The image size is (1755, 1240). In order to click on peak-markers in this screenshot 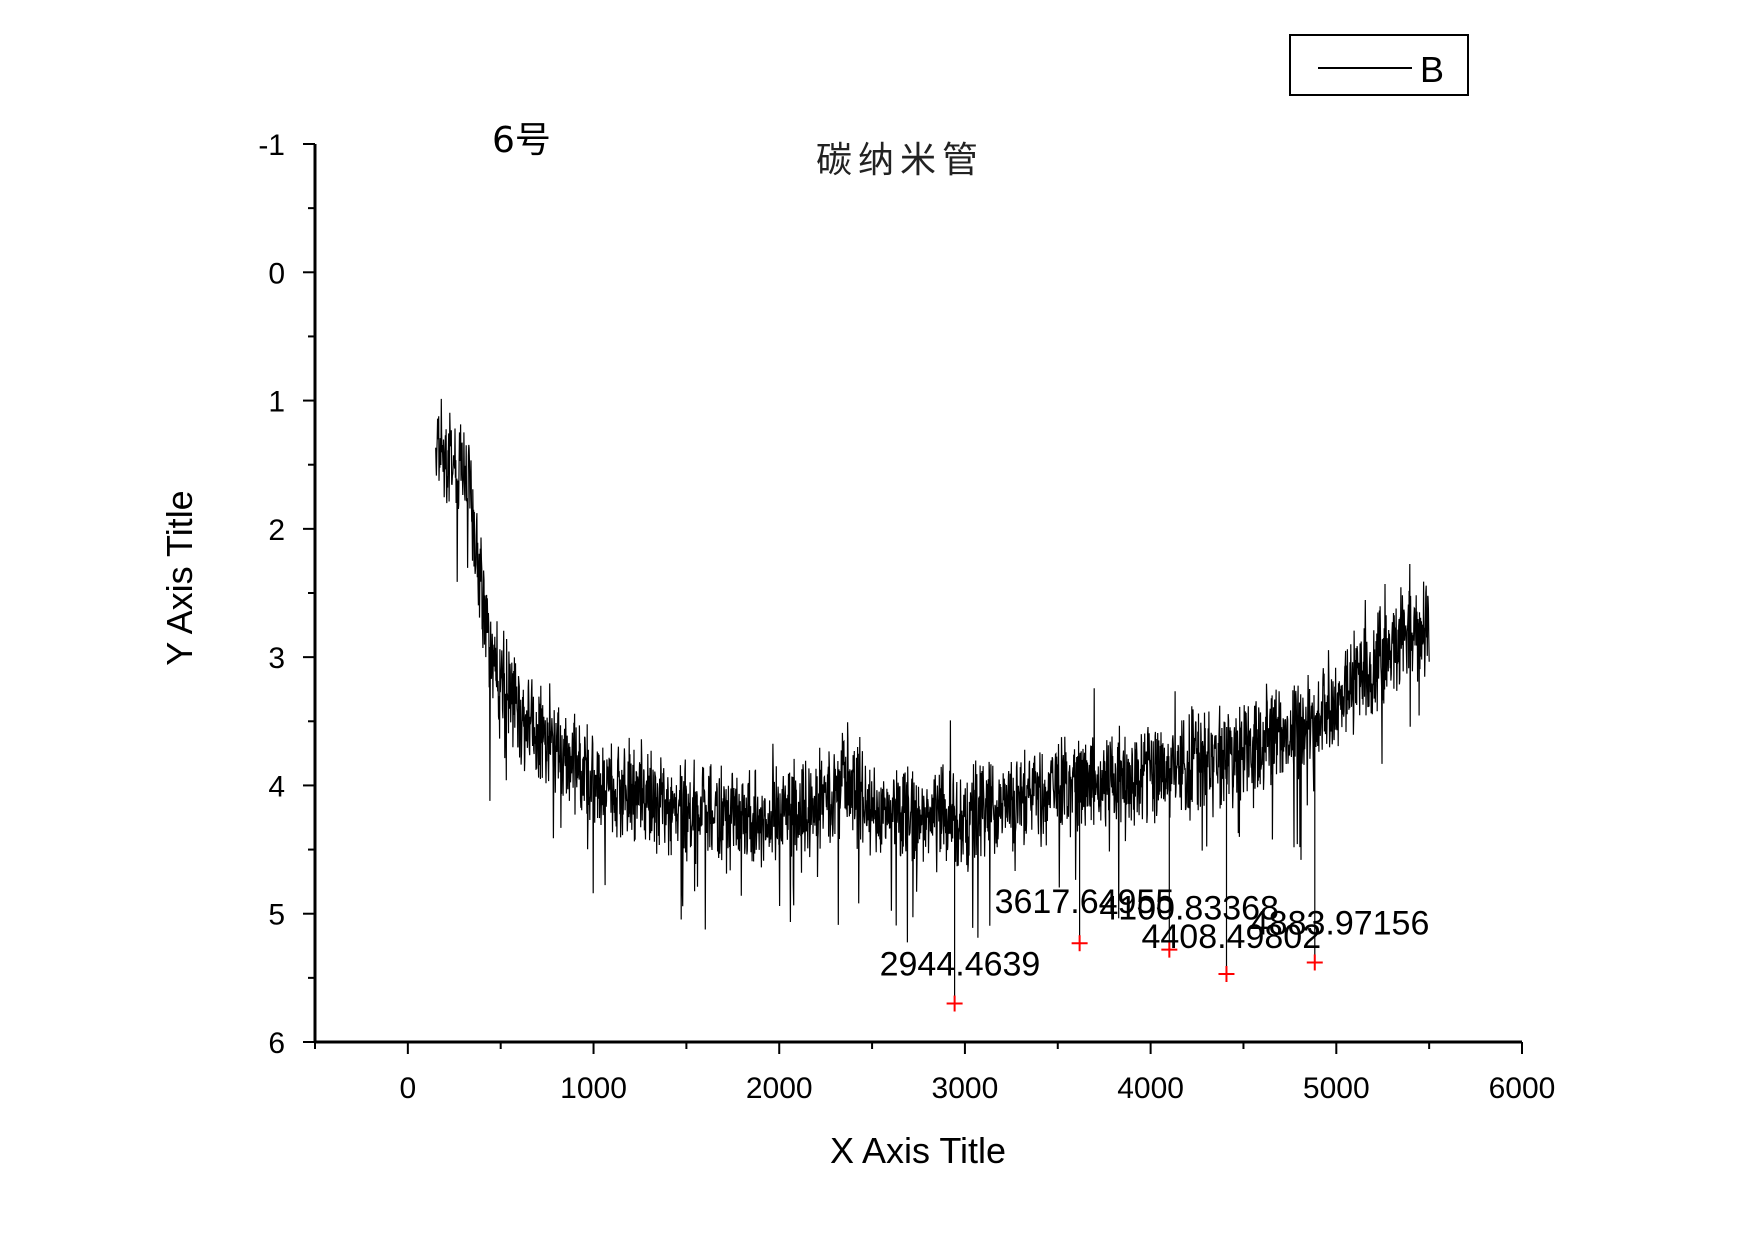, I will do `click(1134, 973)`.